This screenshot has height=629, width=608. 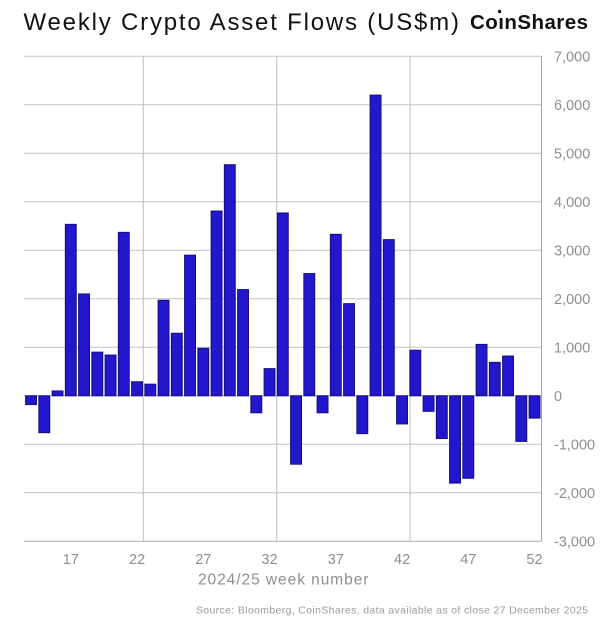 What do you see at coordinates (574, 446) in the screenshot?
I see `svg-text: -1,000` at bounding box center [574, 446].